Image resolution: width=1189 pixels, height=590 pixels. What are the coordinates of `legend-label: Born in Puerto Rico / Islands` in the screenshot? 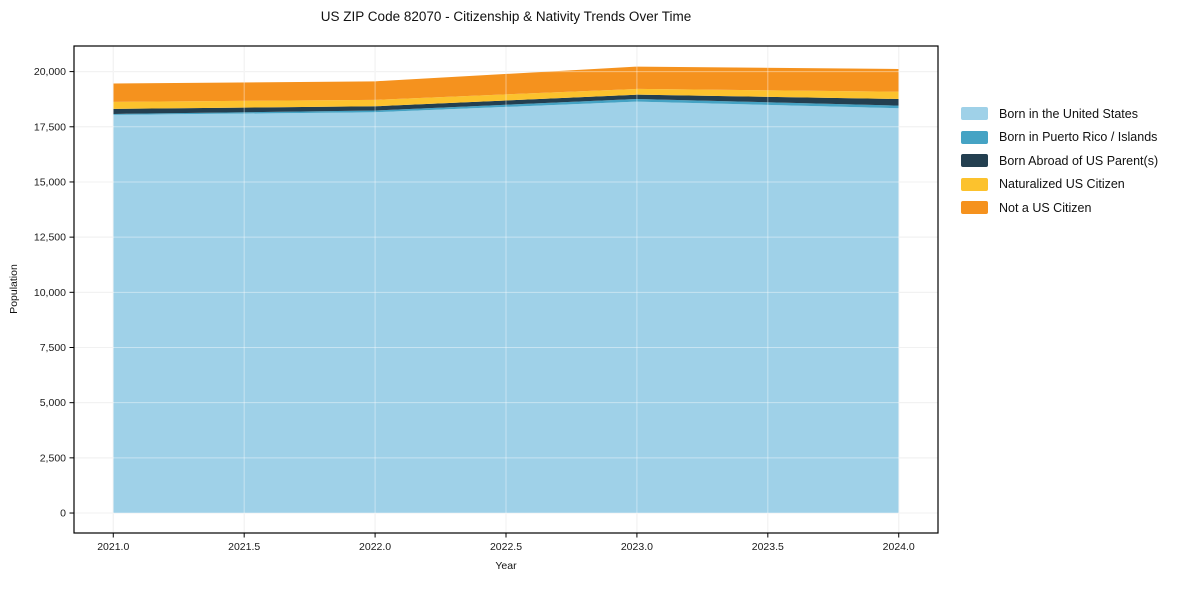 It's located at (1078, 137).